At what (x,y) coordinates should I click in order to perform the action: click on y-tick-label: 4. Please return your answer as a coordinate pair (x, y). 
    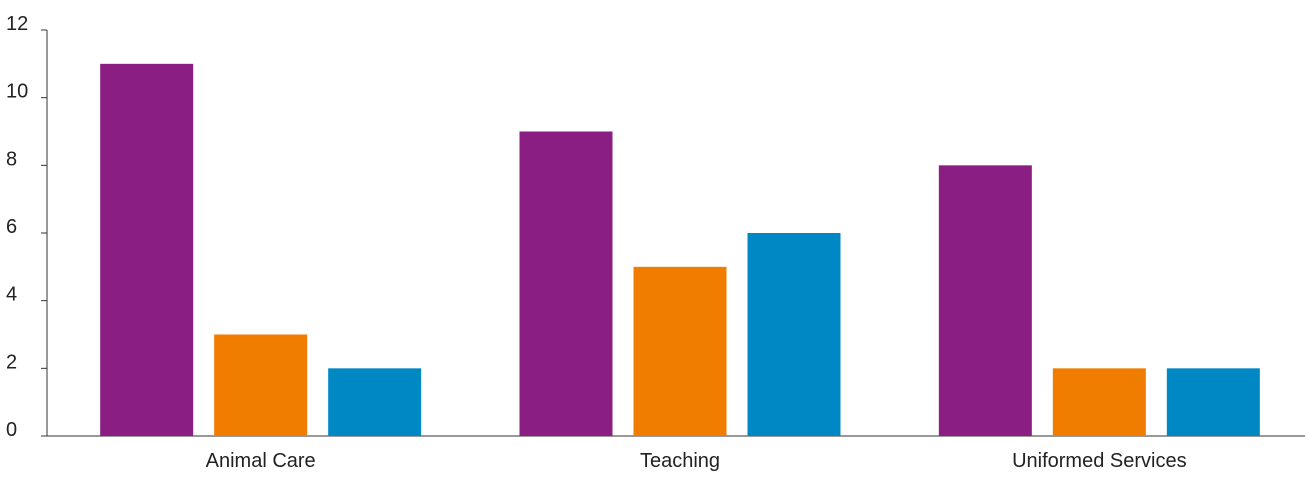
    Looking at the image, I should click on (11, 295).